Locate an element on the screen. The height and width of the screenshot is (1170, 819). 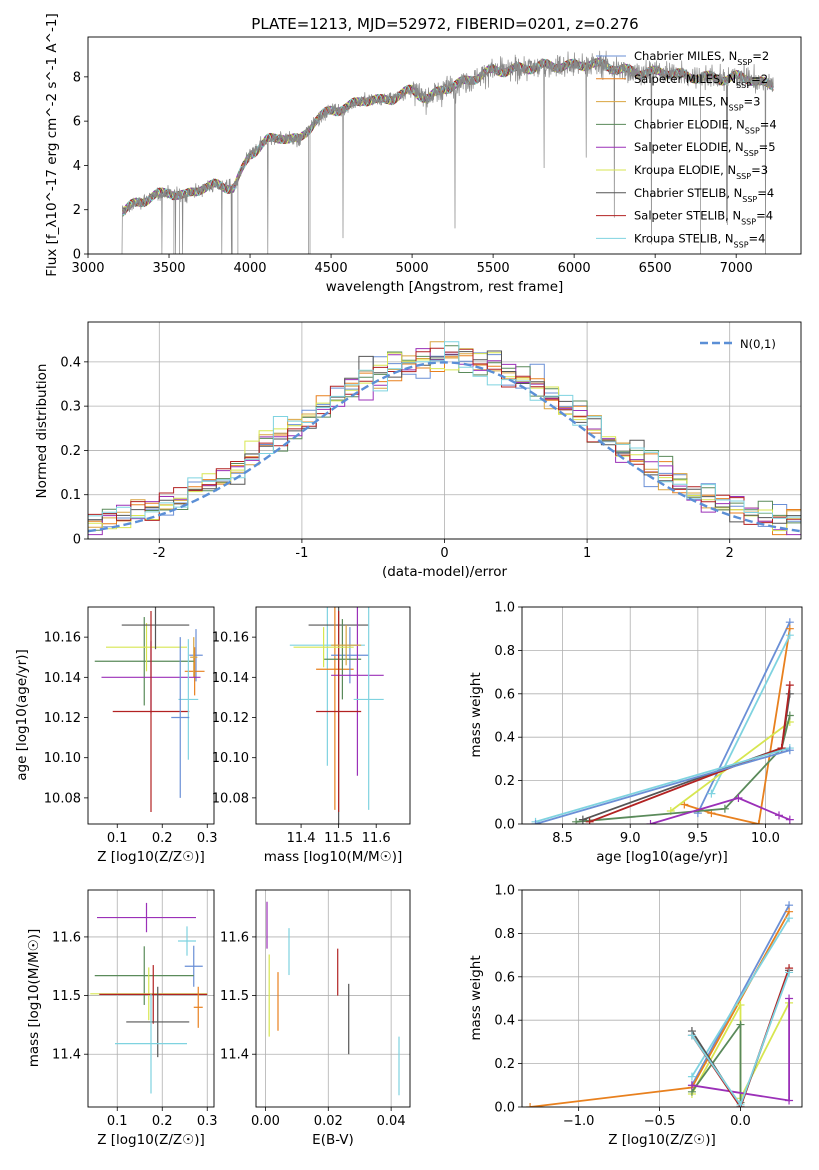
x-tick-label: 0.3 is located at coordinates (207, 838).